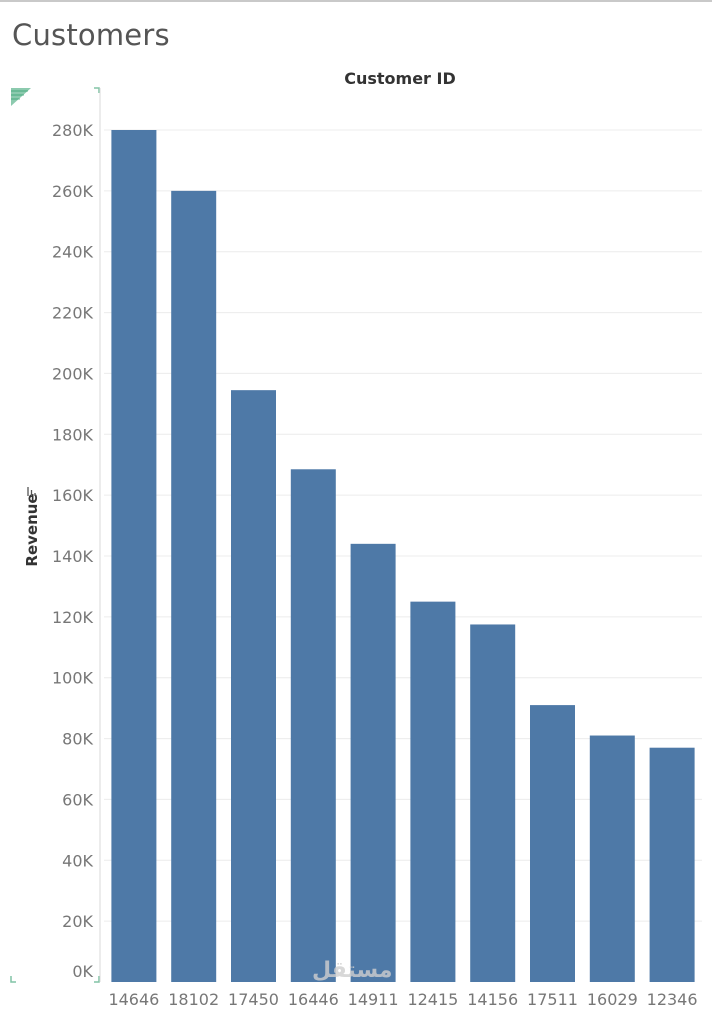  Describe the element at coordinates (400, 78) in the screenshot. I see `column-header-label: Customer ID` at that location.